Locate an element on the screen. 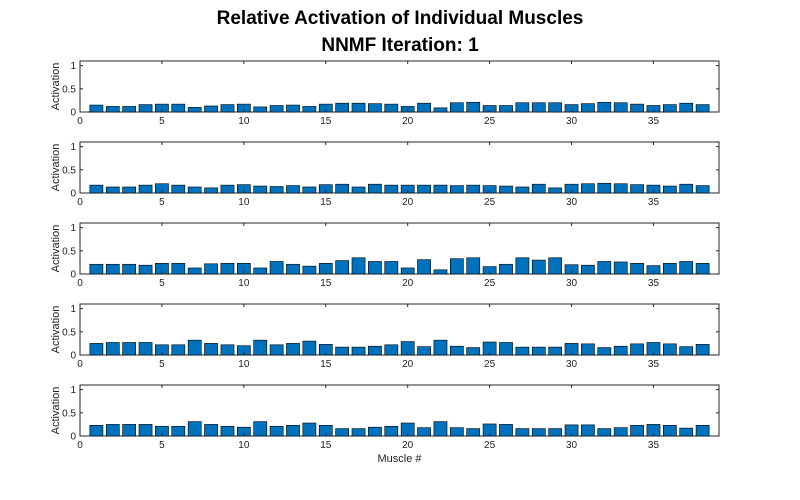 Image resolution: width=800 pixels, height=500 pixels. subplot-1: 0 5 10 15 20 25 30 35 0 0.5 1 Activation is located at coordinates (385, 93).